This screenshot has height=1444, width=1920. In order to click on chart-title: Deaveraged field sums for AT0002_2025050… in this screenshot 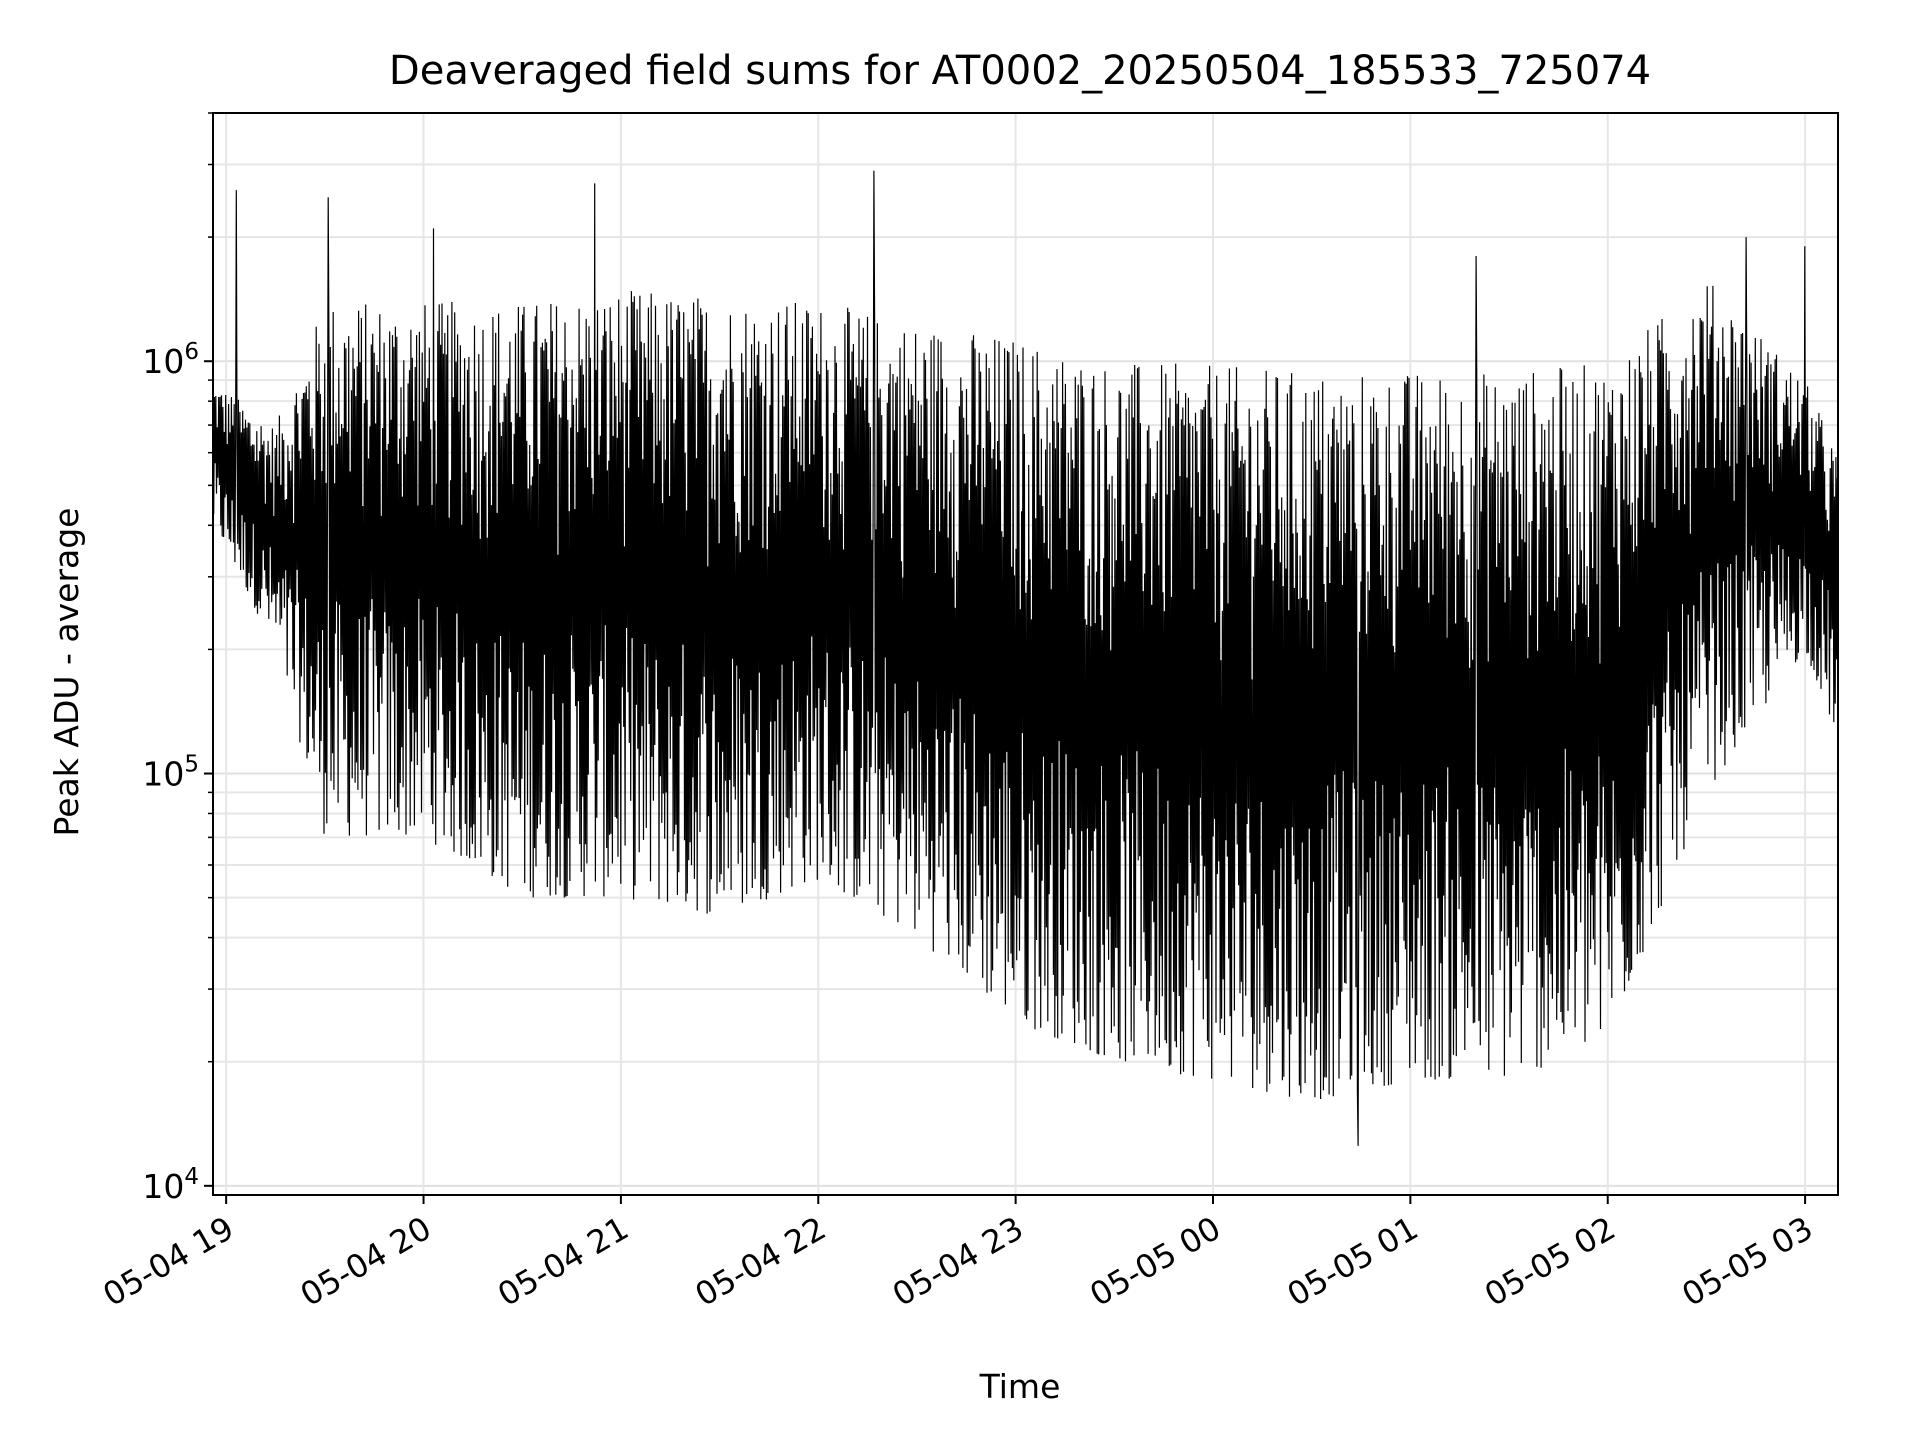, I will do `click(1020, 71)`.